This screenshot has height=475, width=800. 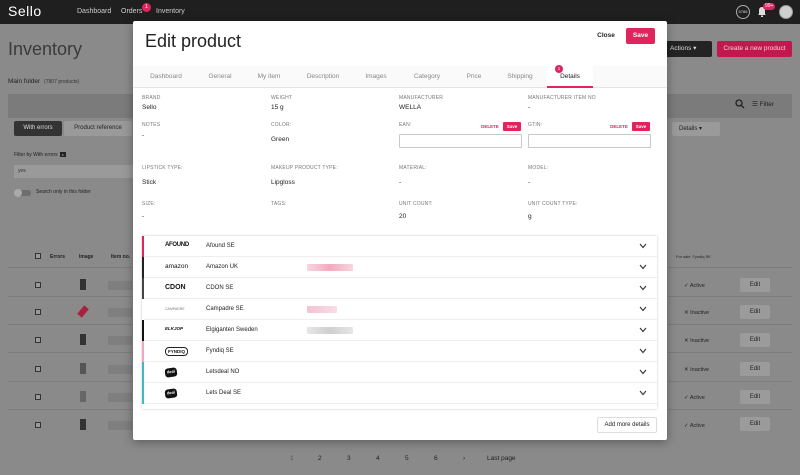 What do you see at coordinates (399, 330) in the screenshot?
I see `channel-row-elgiganten: ELKJOP Elgiganten Sweden` at bounding box center [399, 330].